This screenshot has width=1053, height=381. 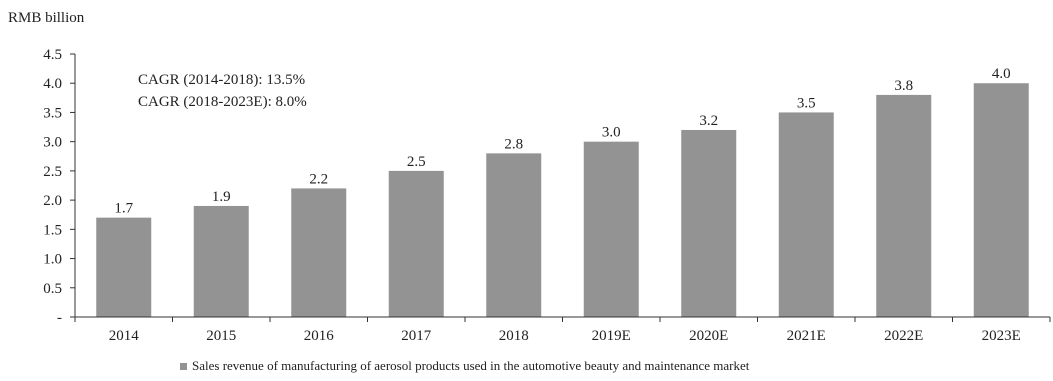 I want to click on bar-data-label: 3.5, so click(x=806, y=103).